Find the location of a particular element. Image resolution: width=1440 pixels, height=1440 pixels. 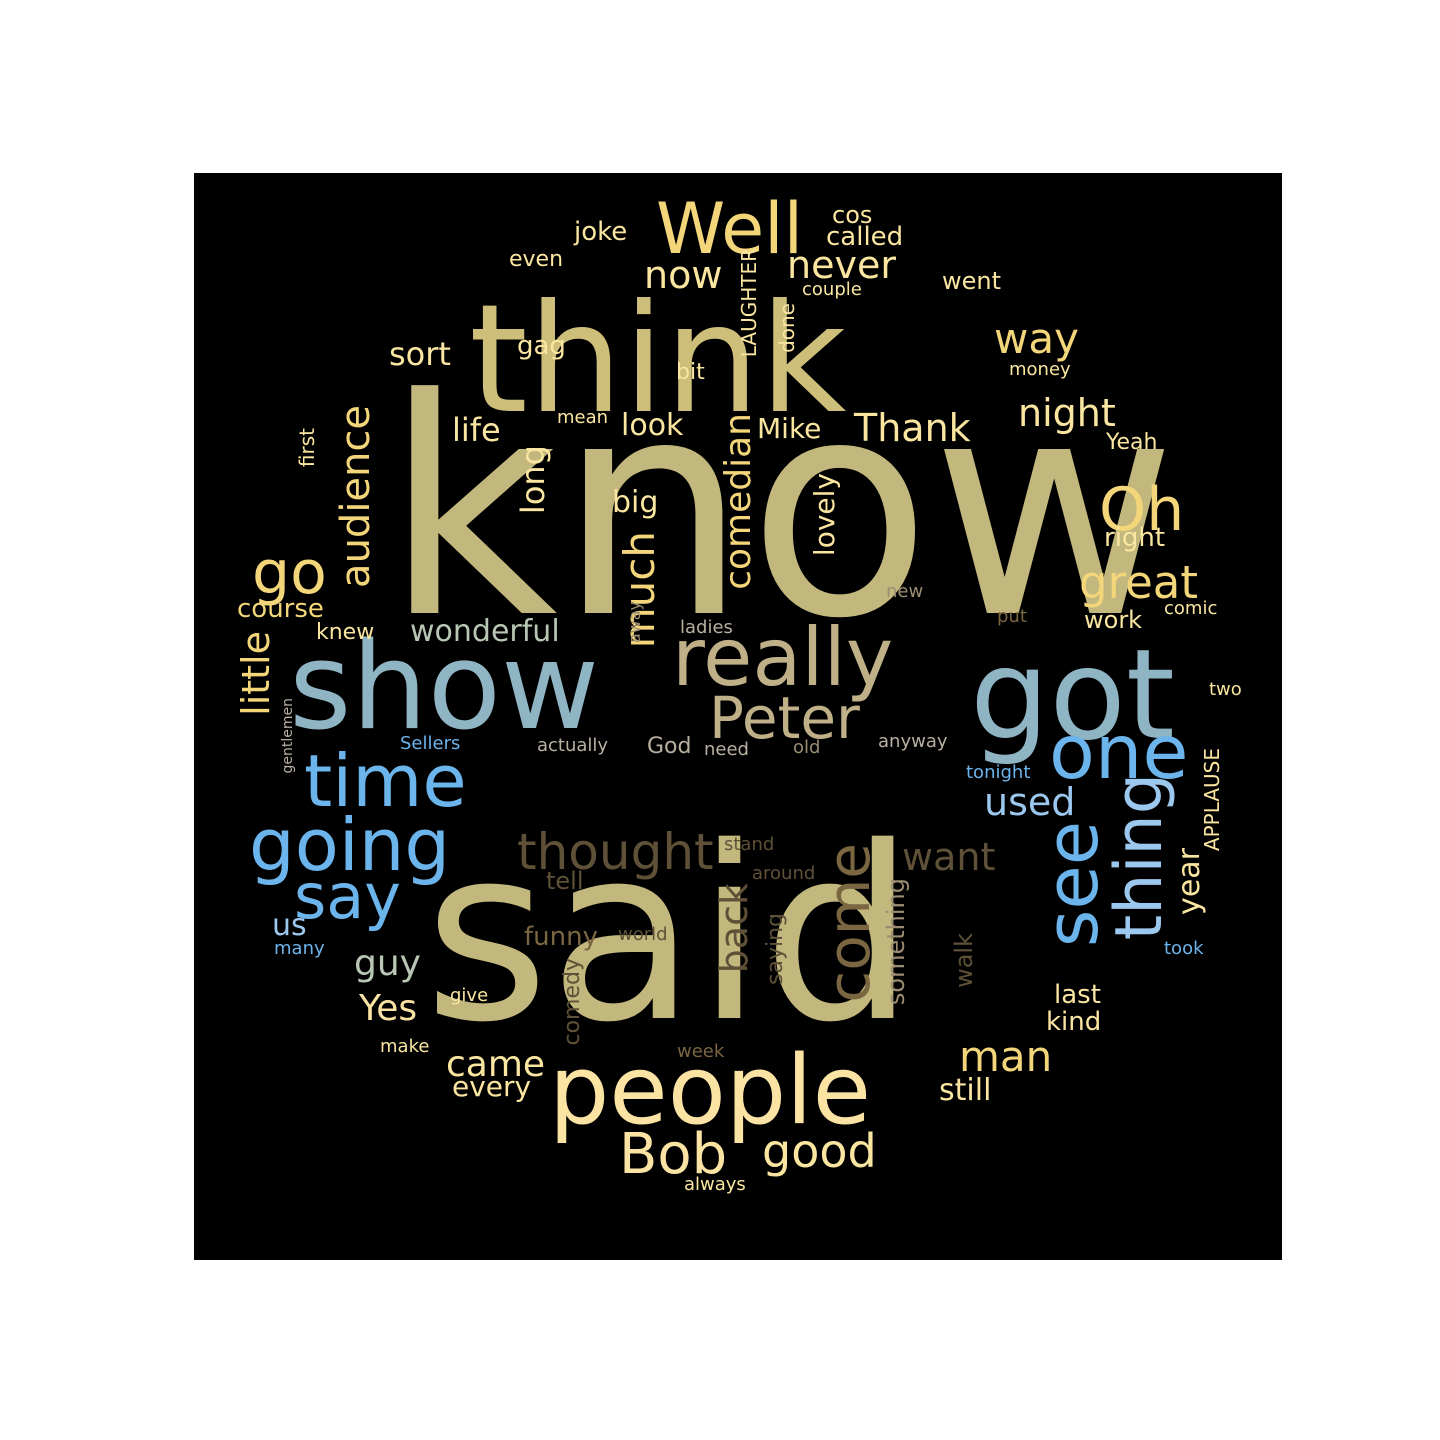

word-laughter: LAUGHTER is located at coordinates (749, 302).